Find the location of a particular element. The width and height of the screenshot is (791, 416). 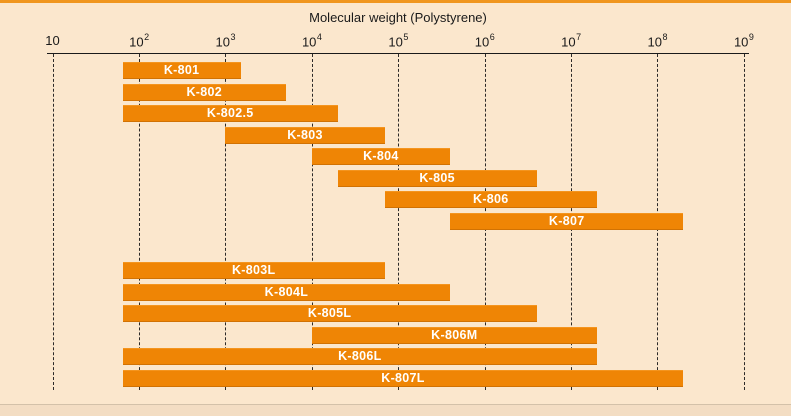

gridline-10e9 is located at coordinates (744, 222).